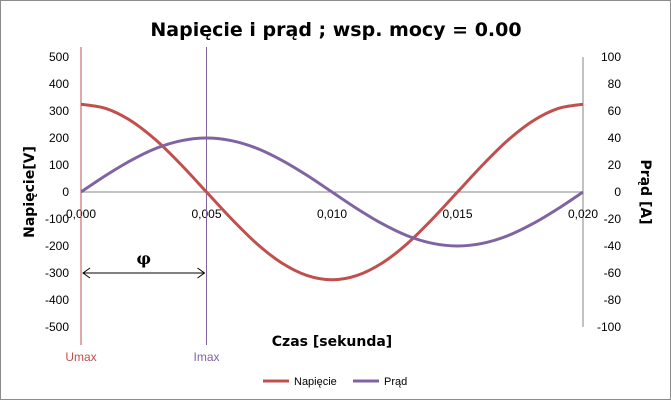  Describe the element at coordinates (613, 246) in the screenshot. I see `y-right-tick-label: -40` at that location.